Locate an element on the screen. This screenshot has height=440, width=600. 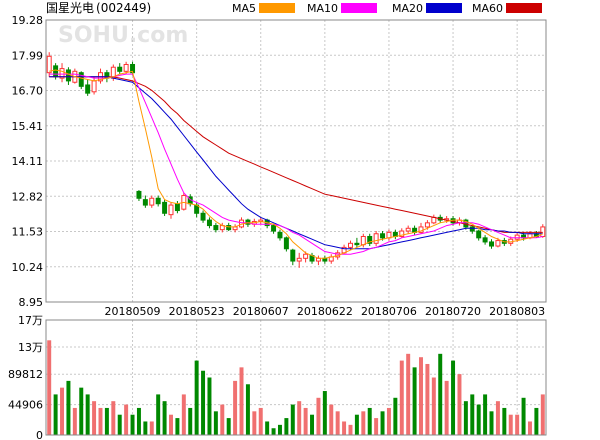
legend-label: MA60 is located at coordinates (487, 8).